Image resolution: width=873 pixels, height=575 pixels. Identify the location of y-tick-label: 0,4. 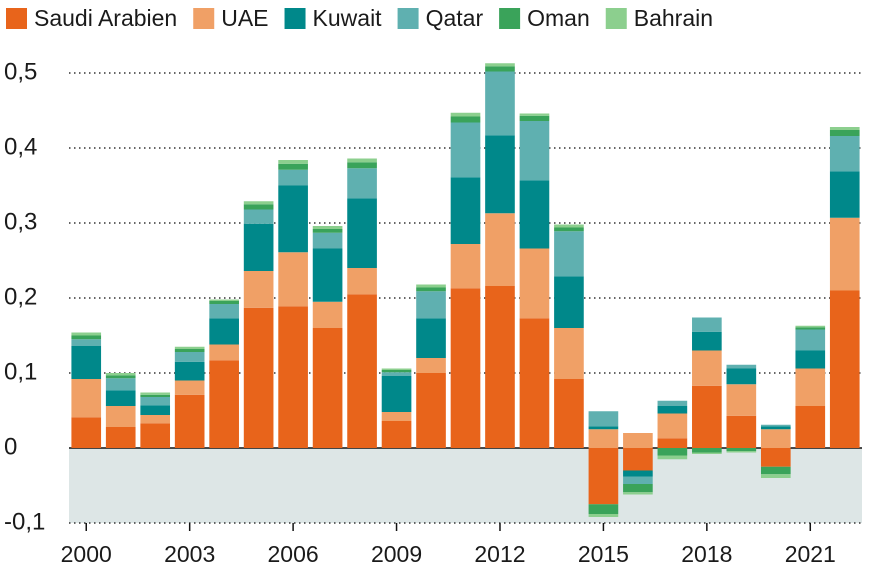
(20, 146).